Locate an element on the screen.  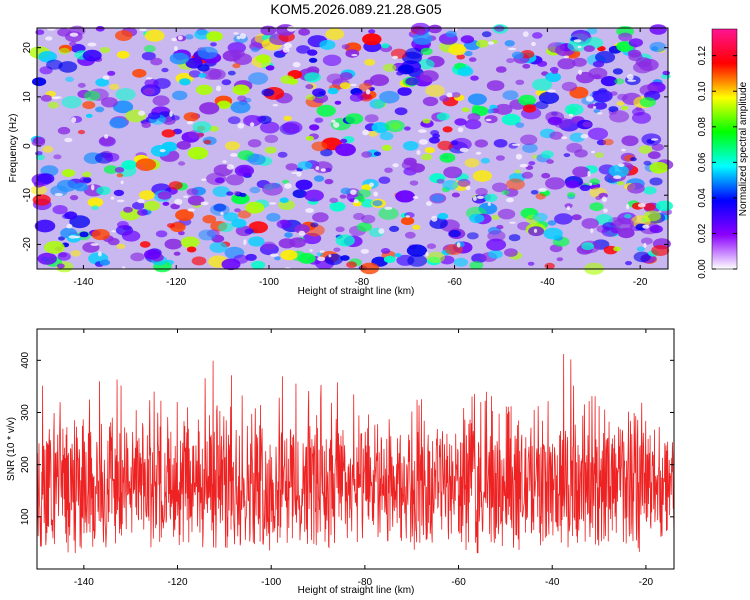
heatmap-y-label: Frequency (Hz) is located at coordinates (13, 148).